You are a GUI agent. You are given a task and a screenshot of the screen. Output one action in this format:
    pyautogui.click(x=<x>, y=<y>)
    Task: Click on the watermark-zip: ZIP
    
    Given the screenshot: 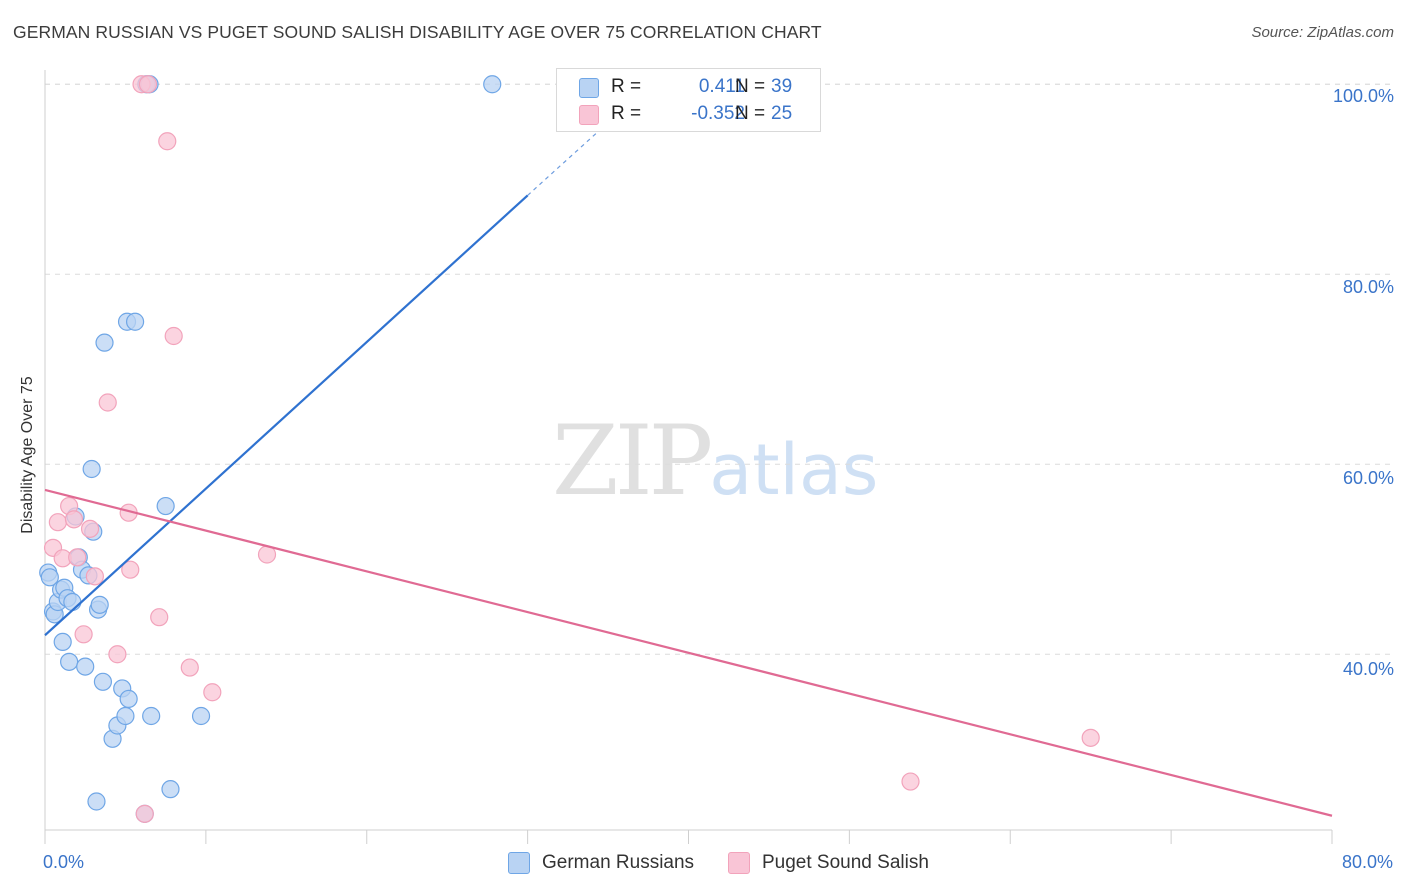 What is the action you would take?
    pyautogui.click(x=632, y=461)
    